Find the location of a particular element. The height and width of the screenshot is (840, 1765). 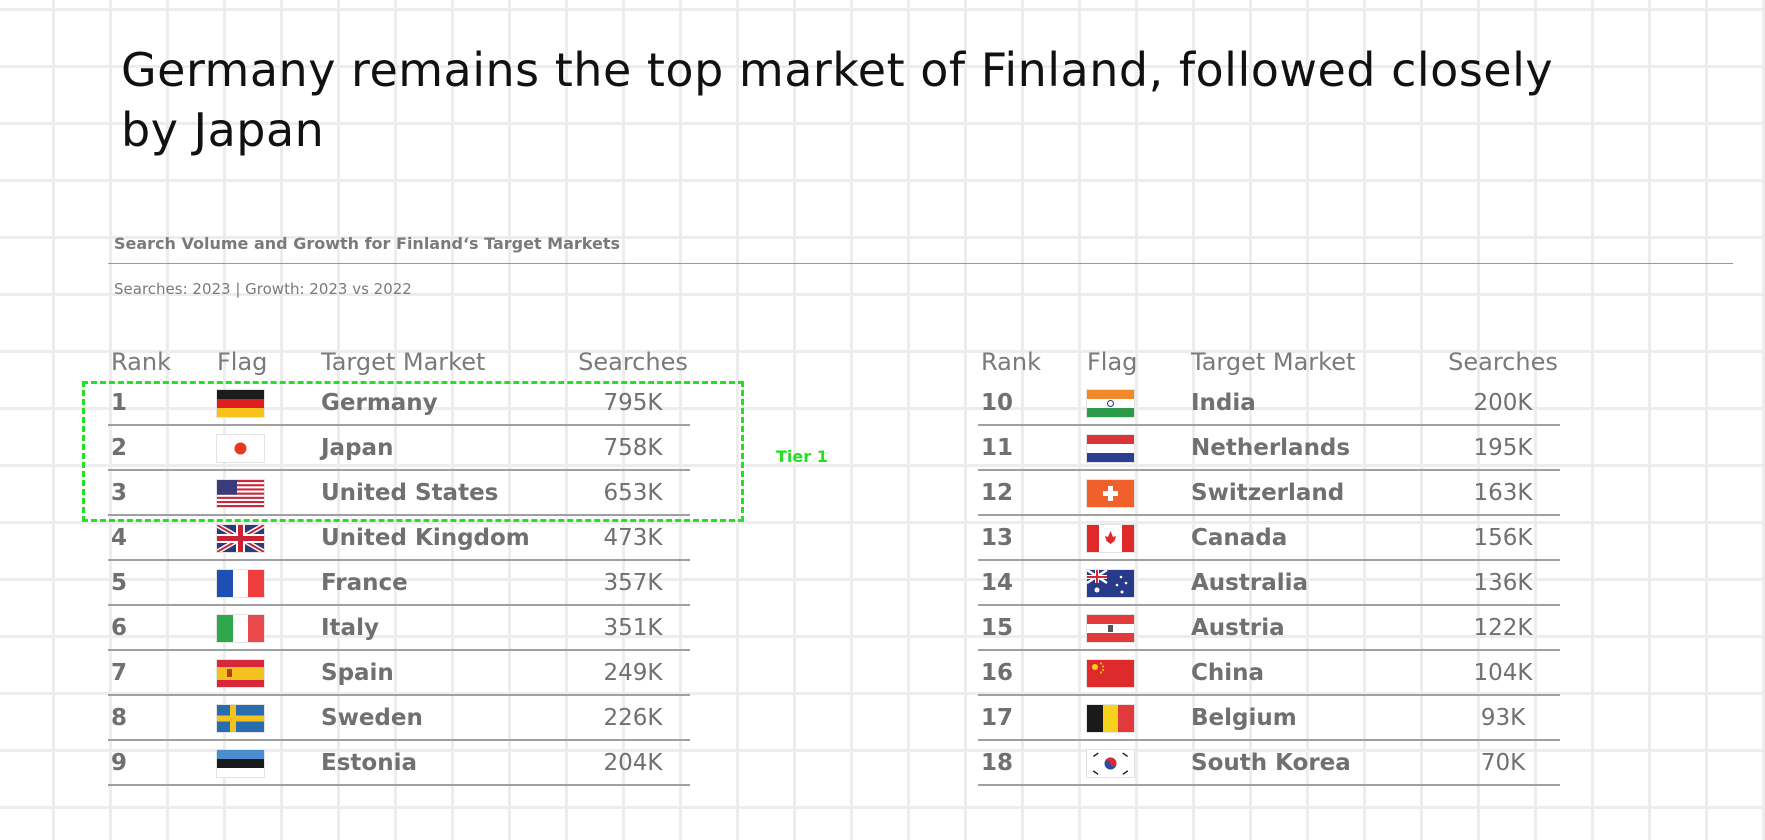

searches-cell: 351K is located at coordinates (633, 628).